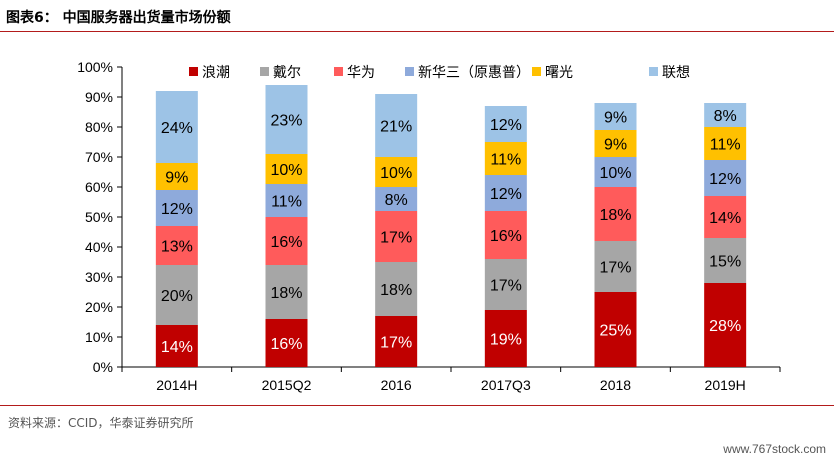 This screenshot has height=464, width=834. I want to click on data-label: 25%, so click(615, 331).